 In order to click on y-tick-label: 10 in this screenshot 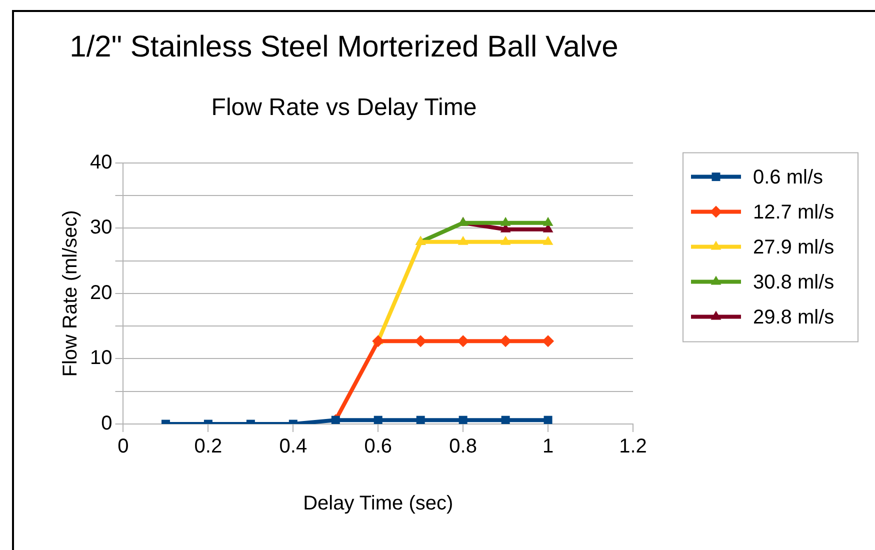, I will do `click(101, 358)`.